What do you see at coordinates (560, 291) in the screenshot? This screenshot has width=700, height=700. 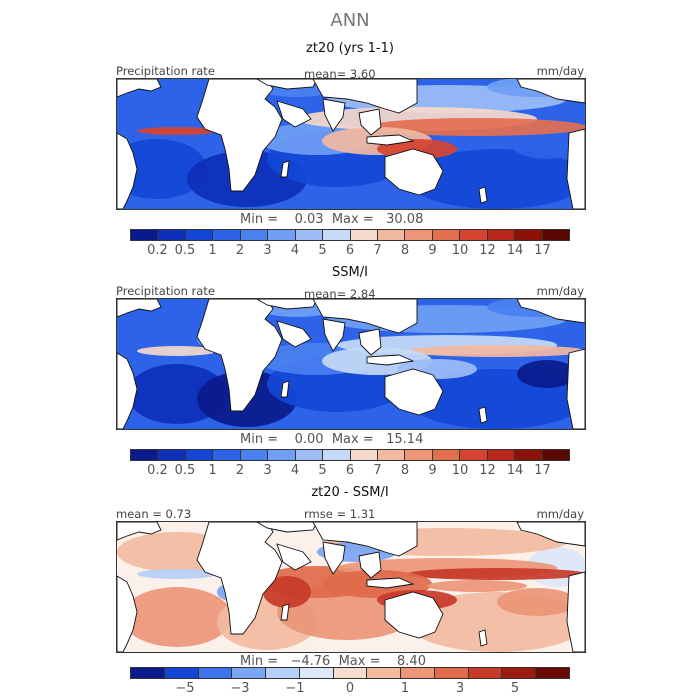 I see `panel-2-unit-label: mm/day` at bounding box center [560, 291].